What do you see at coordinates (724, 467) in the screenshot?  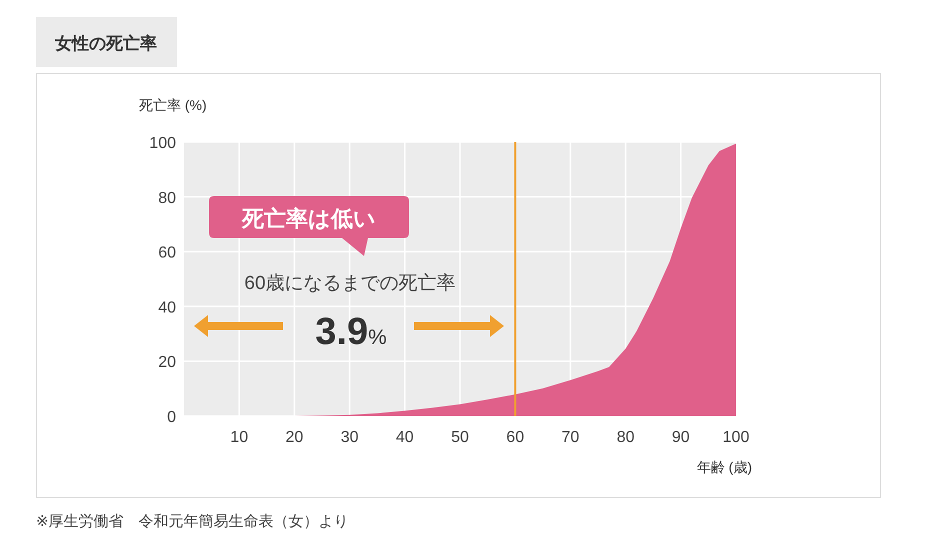 I see `x-axis-title: 年齢 (歳)` at bounding box center [724, 467].